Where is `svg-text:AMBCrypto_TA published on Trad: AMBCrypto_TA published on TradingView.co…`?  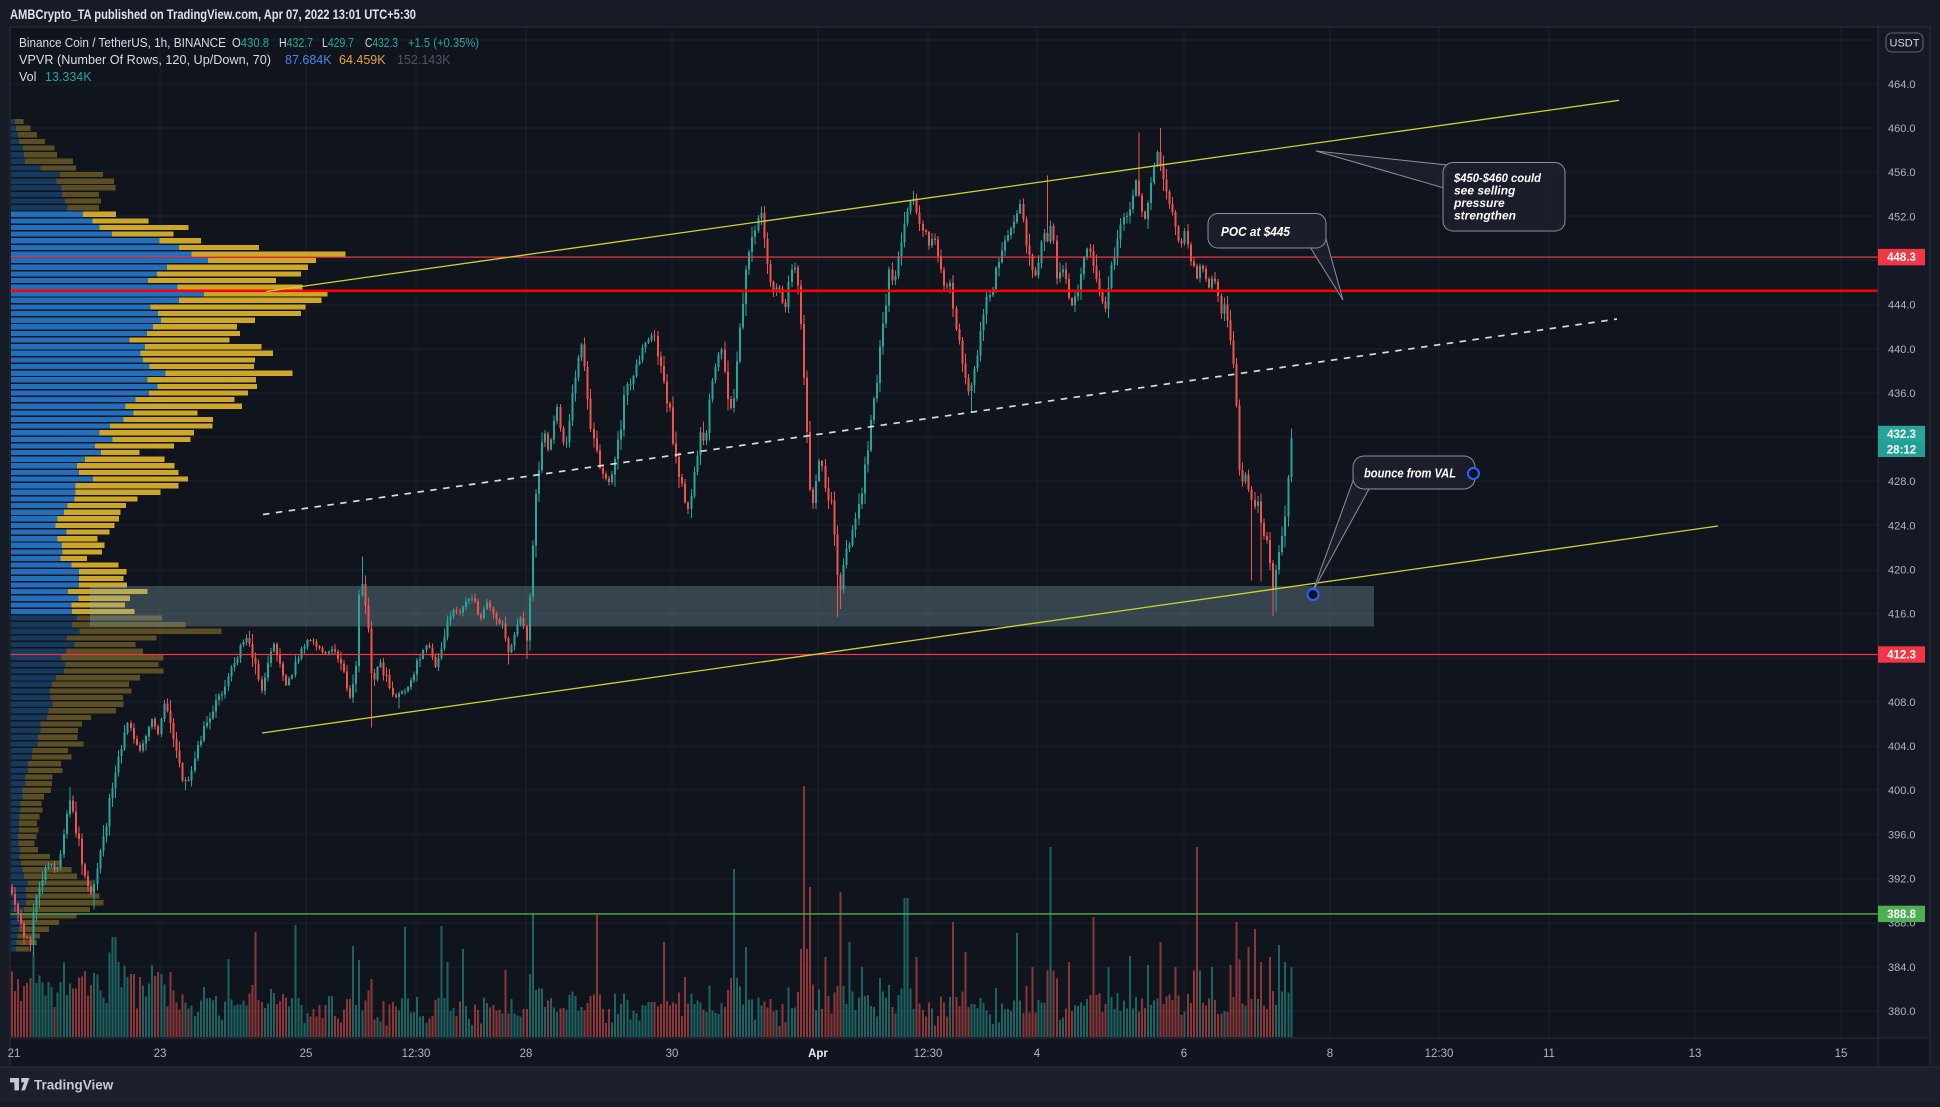
svg-text:AMBCrypto_TA published on Trad: AMBCrypto_TA published on TradingView.co… is located at coordinates (213, 14).